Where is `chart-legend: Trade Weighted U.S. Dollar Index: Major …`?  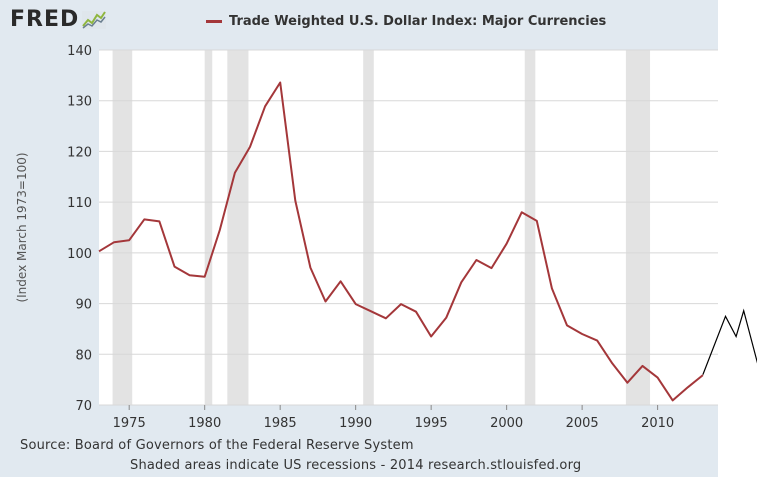
chart-legend: Trade Weighted U.S. Dollar Index: Major … is located at coordinates (406, 21).